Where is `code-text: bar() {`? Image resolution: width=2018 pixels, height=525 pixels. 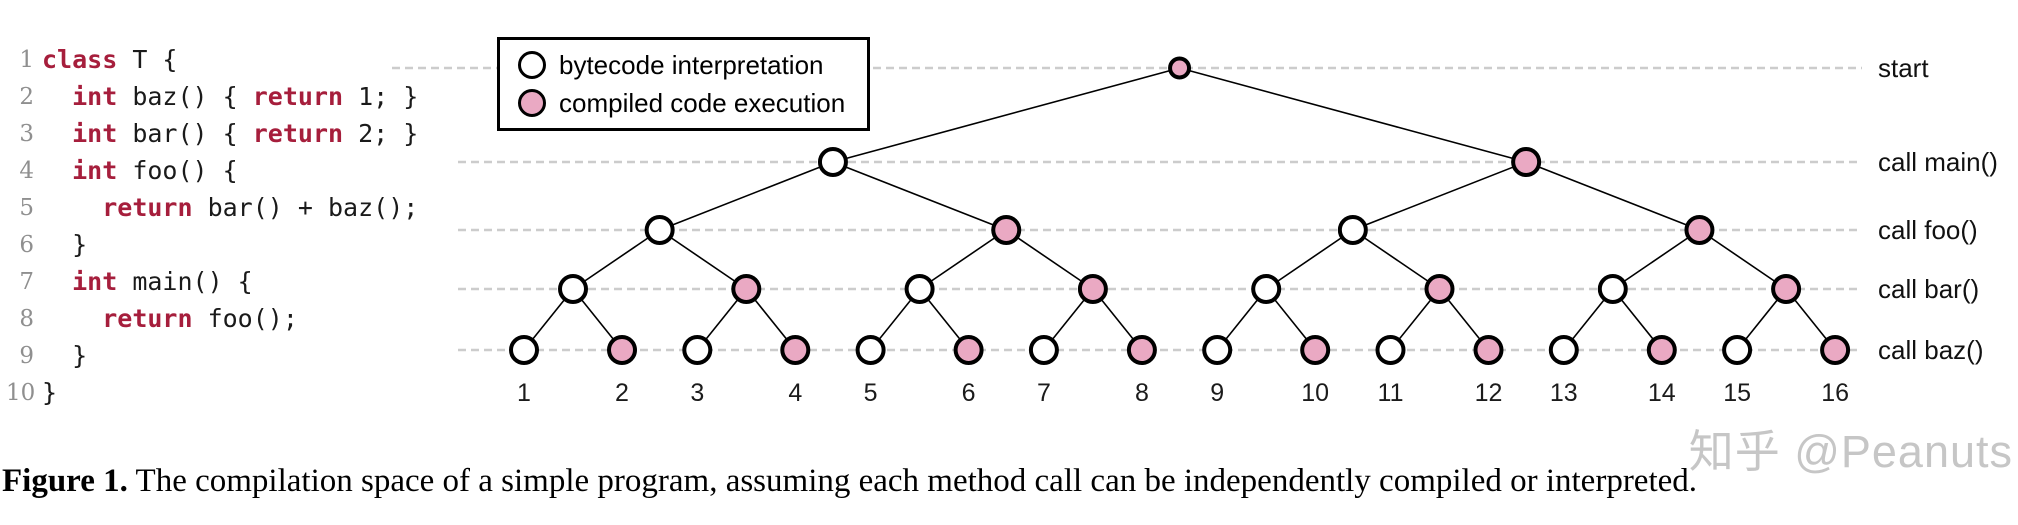
code-text: bar() { is located at coordinates (185, 133).